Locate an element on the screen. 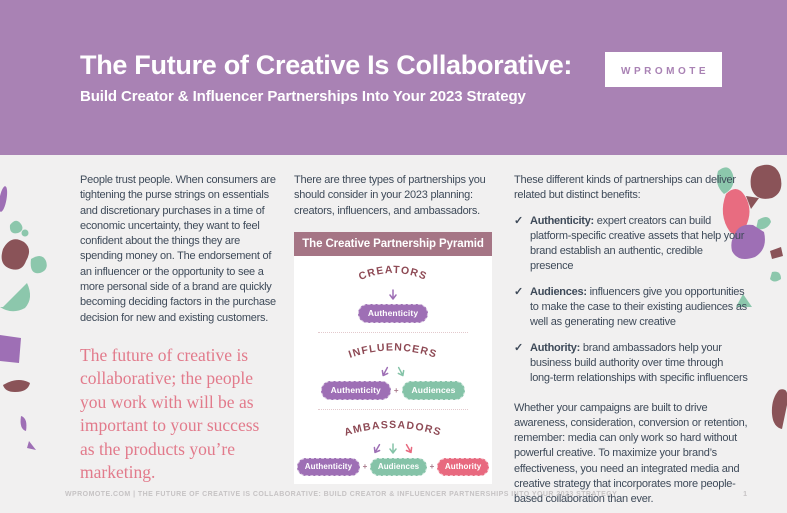 Image resolution: width=787 pixels, height=513 pixels. pyramid-tier-creators: CREATORS Authenticity is located at coordinates (393, 293).